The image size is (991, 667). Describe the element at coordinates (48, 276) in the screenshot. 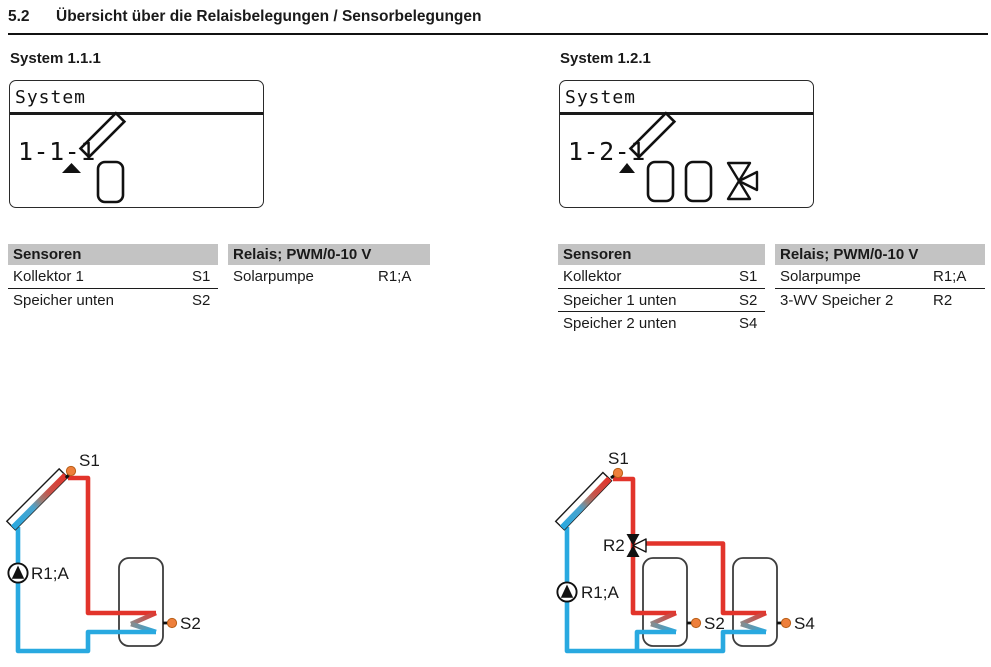

I see `sensor-name: Kollektor 1` at that location.